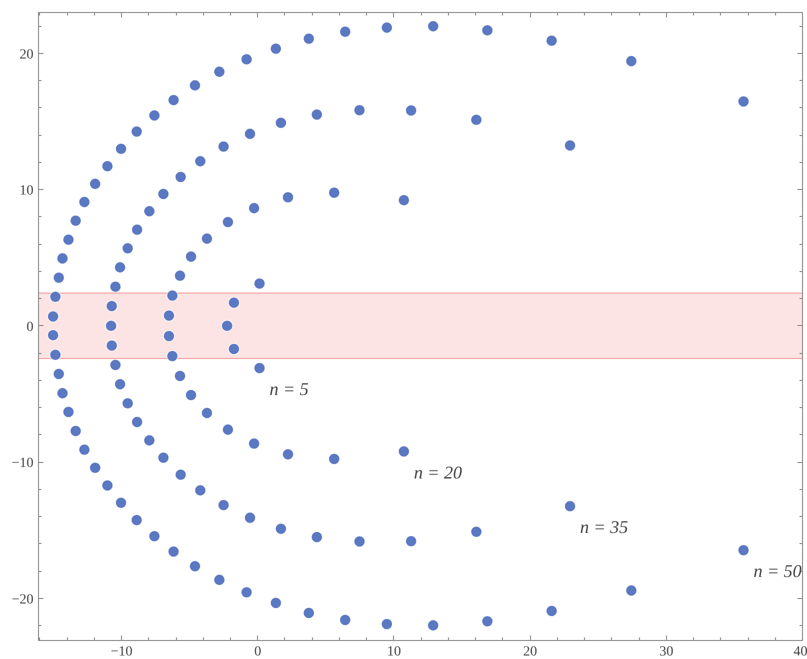  What do you see at coordinates (800, 651) in the screenshot?
I see `x-tick-label: 40` at bounding box center [800, 651].